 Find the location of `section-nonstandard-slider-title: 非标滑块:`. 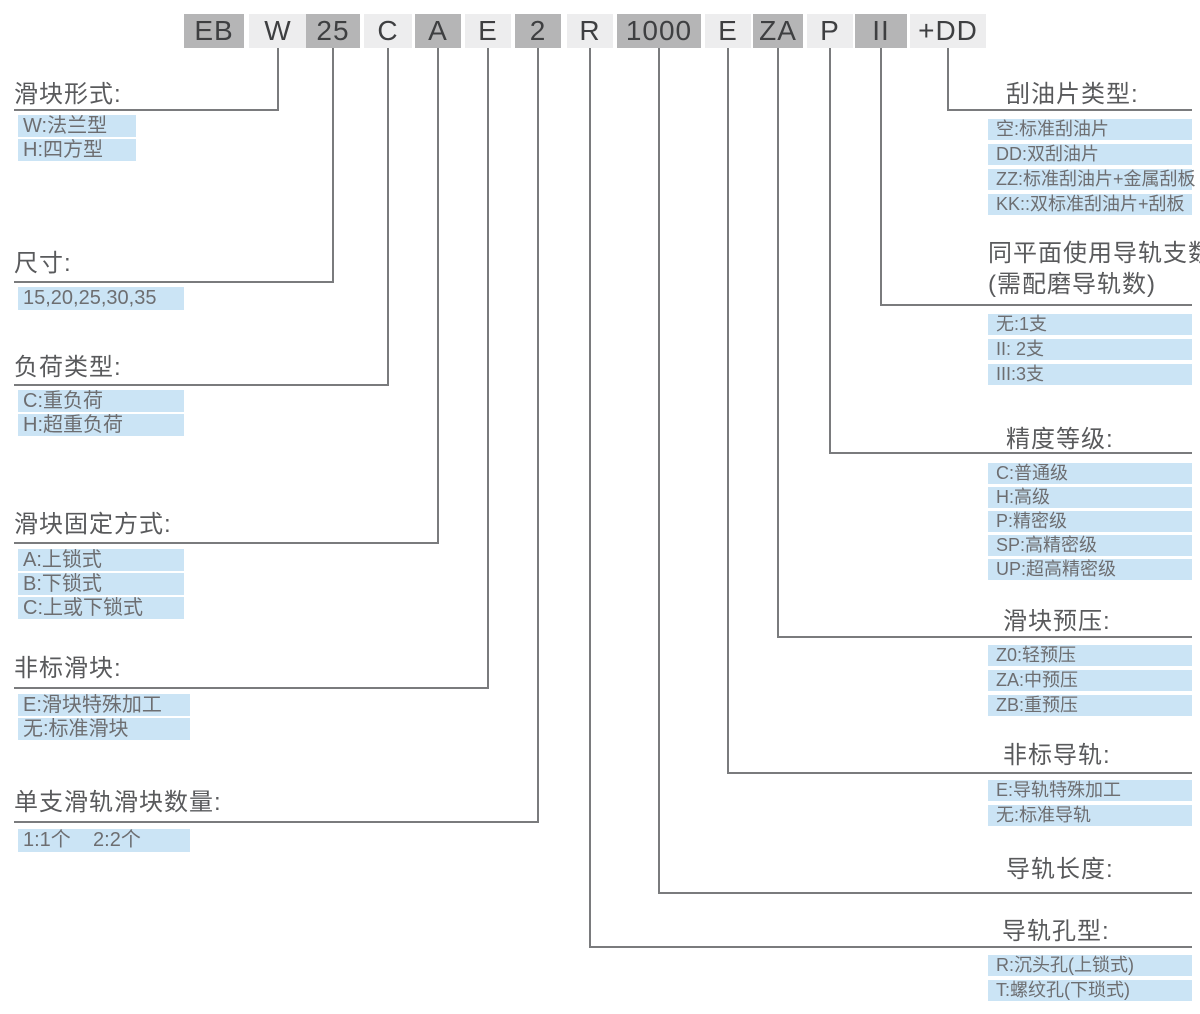

section-nonstandard-slider-title: 非标滑块: is located at coordinates (68, 668).